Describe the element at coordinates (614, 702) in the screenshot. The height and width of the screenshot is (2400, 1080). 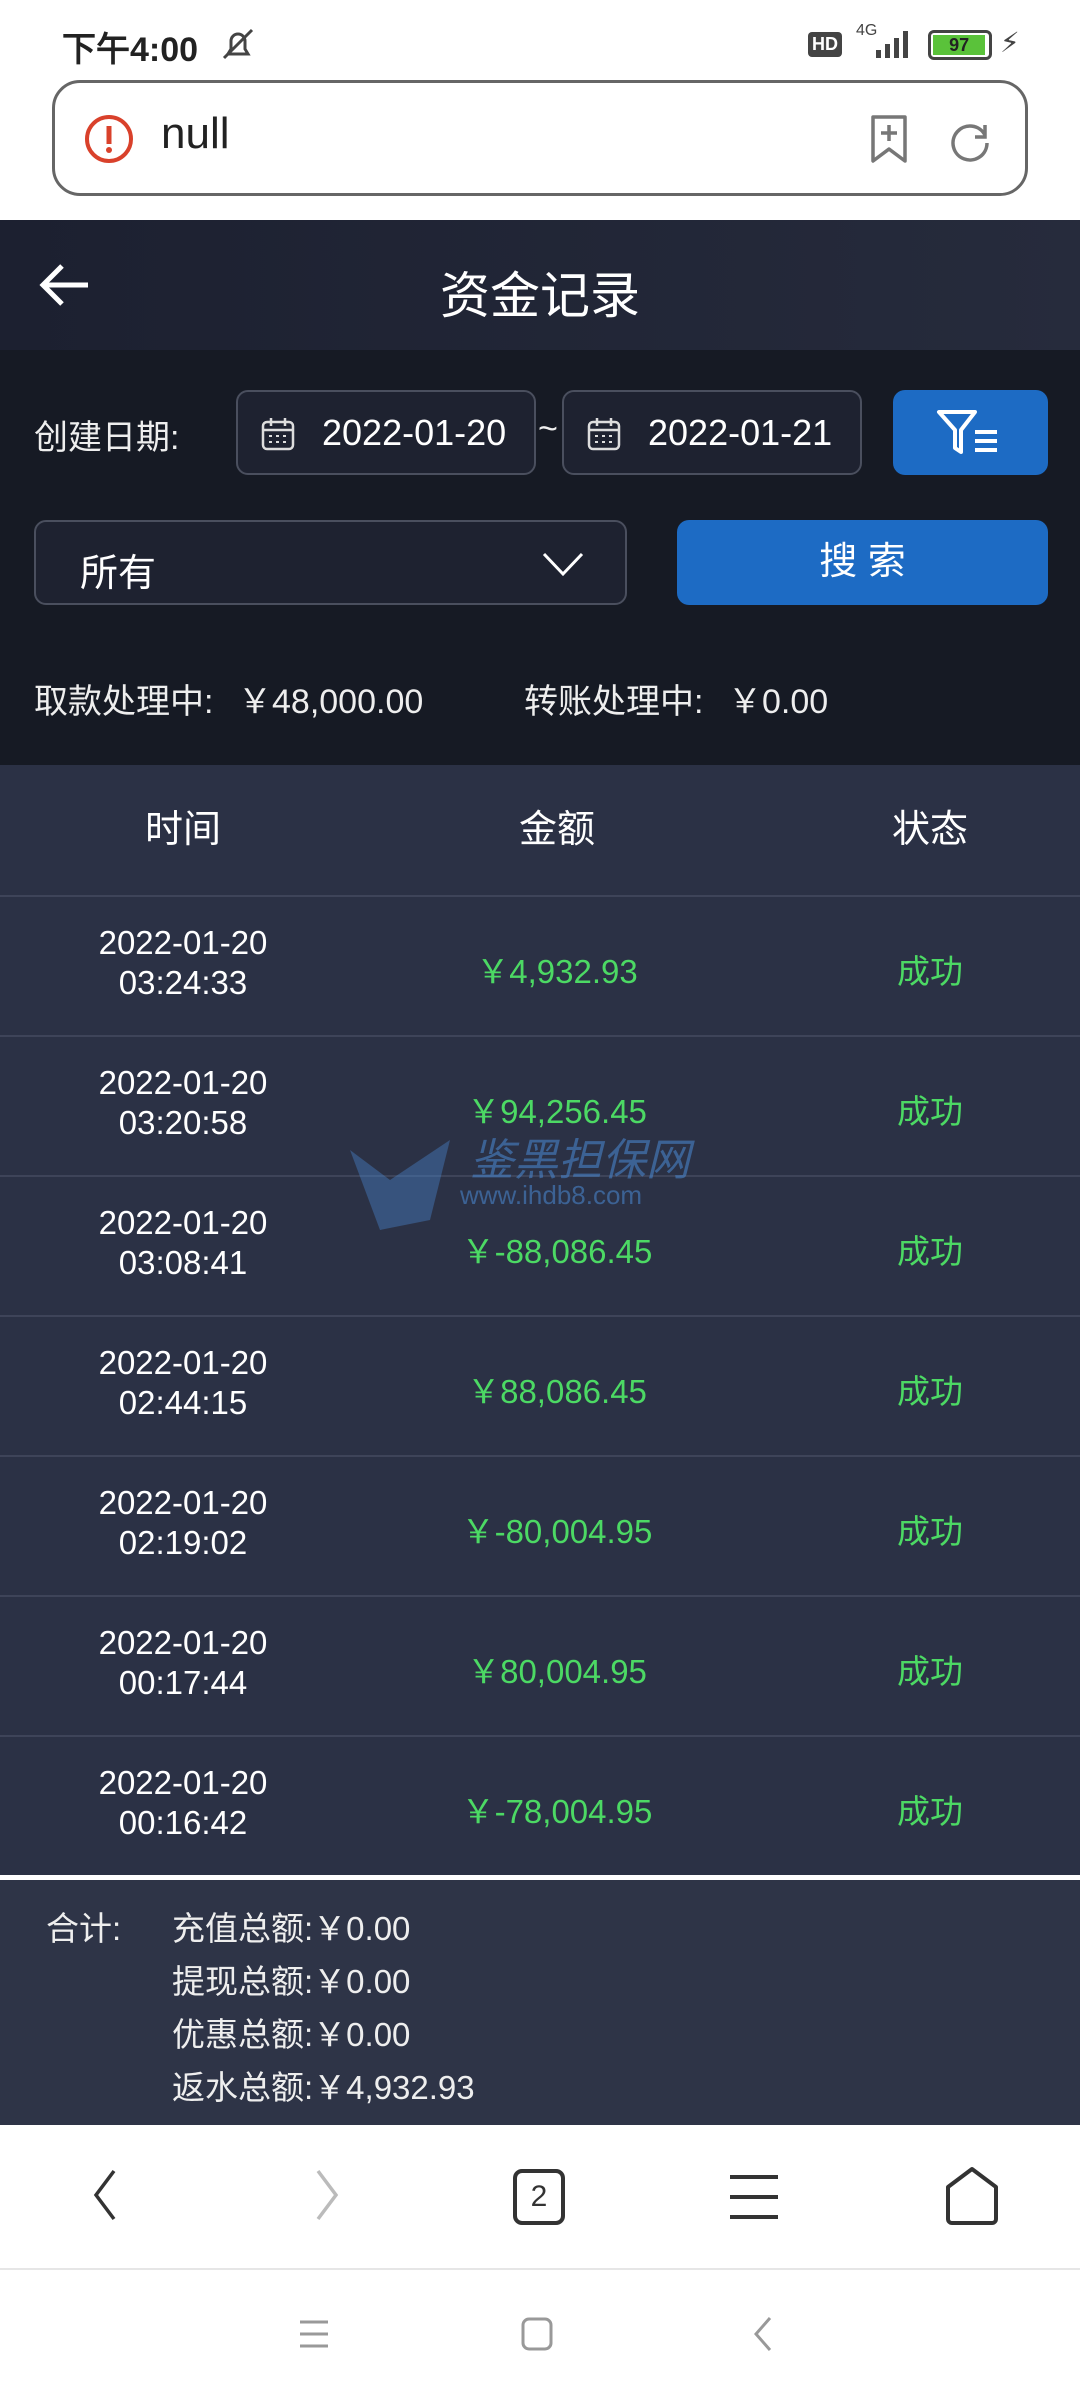
I see `transfer-pending-label: 转账处理中:` at that location.